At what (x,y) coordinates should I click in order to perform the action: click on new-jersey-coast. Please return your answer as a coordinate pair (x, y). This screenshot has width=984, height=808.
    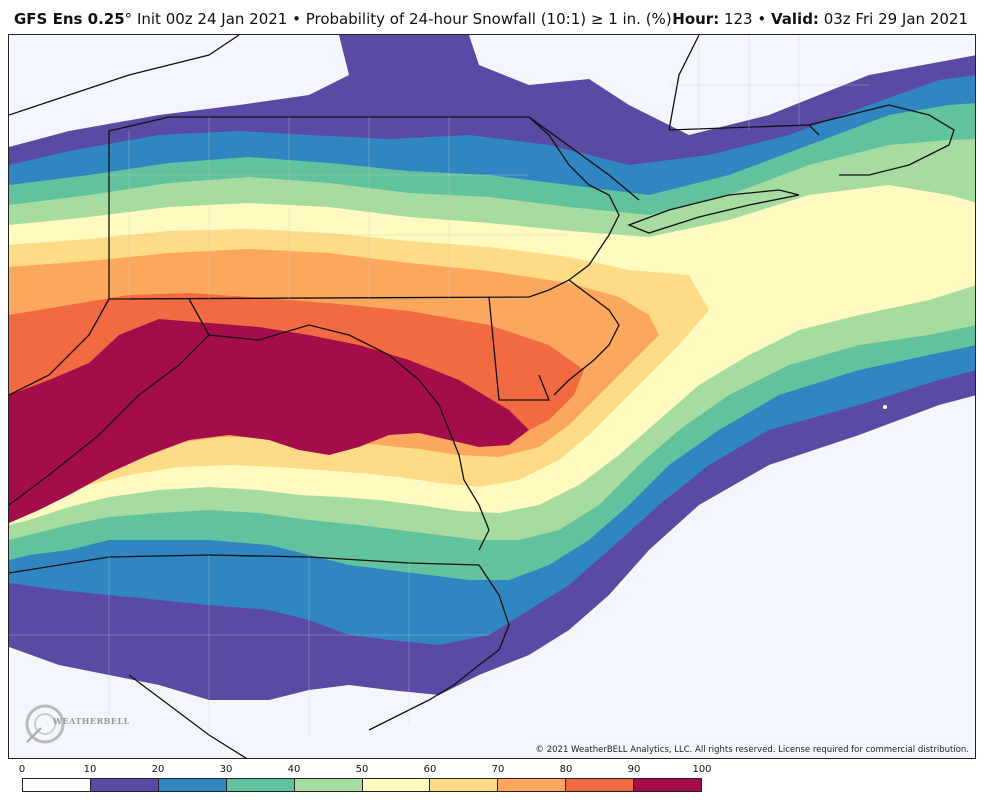
    Looking at the image, I should click on (586, 337).